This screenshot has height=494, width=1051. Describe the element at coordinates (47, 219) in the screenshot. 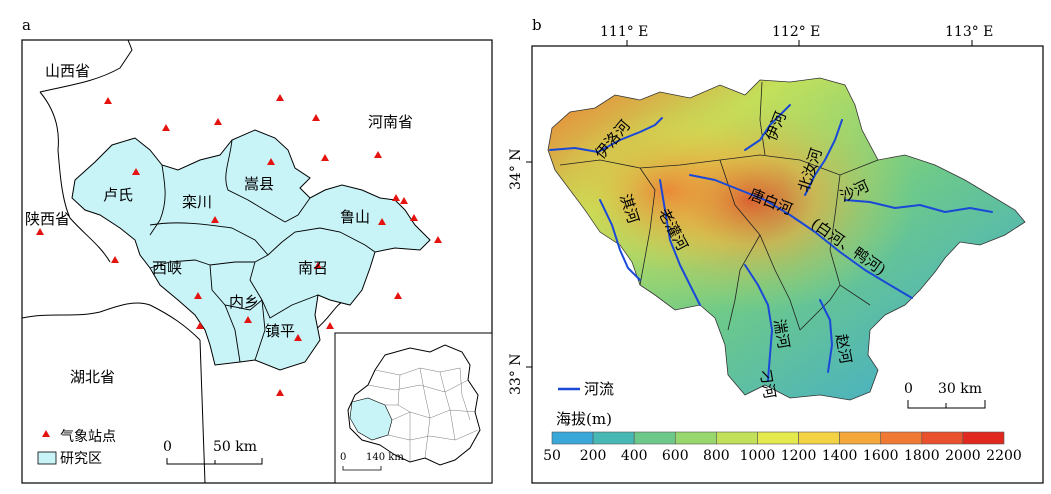

I see `label-shaanxi: 陕西省` at that location.